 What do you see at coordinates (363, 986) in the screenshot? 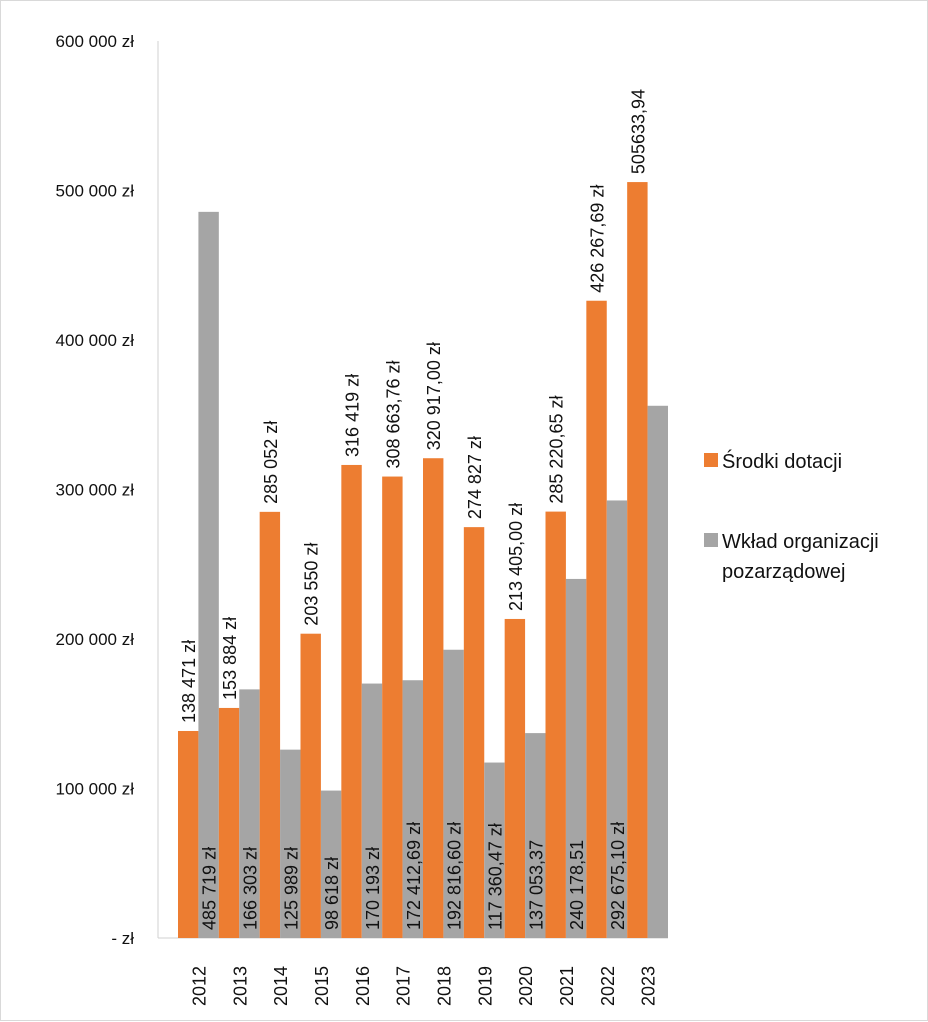
I see `x-tick-label: 2016` at bounding box center [363, 986].